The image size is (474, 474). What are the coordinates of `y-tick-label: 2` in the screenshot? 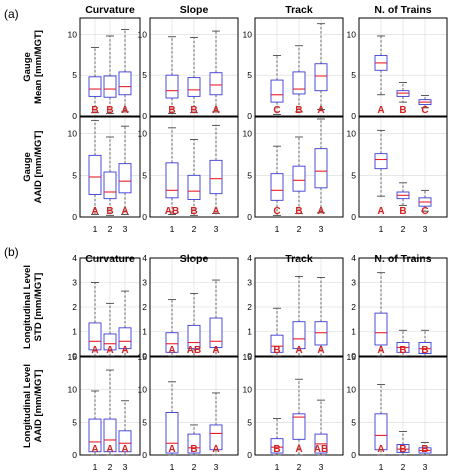 It's located at (353, 307).